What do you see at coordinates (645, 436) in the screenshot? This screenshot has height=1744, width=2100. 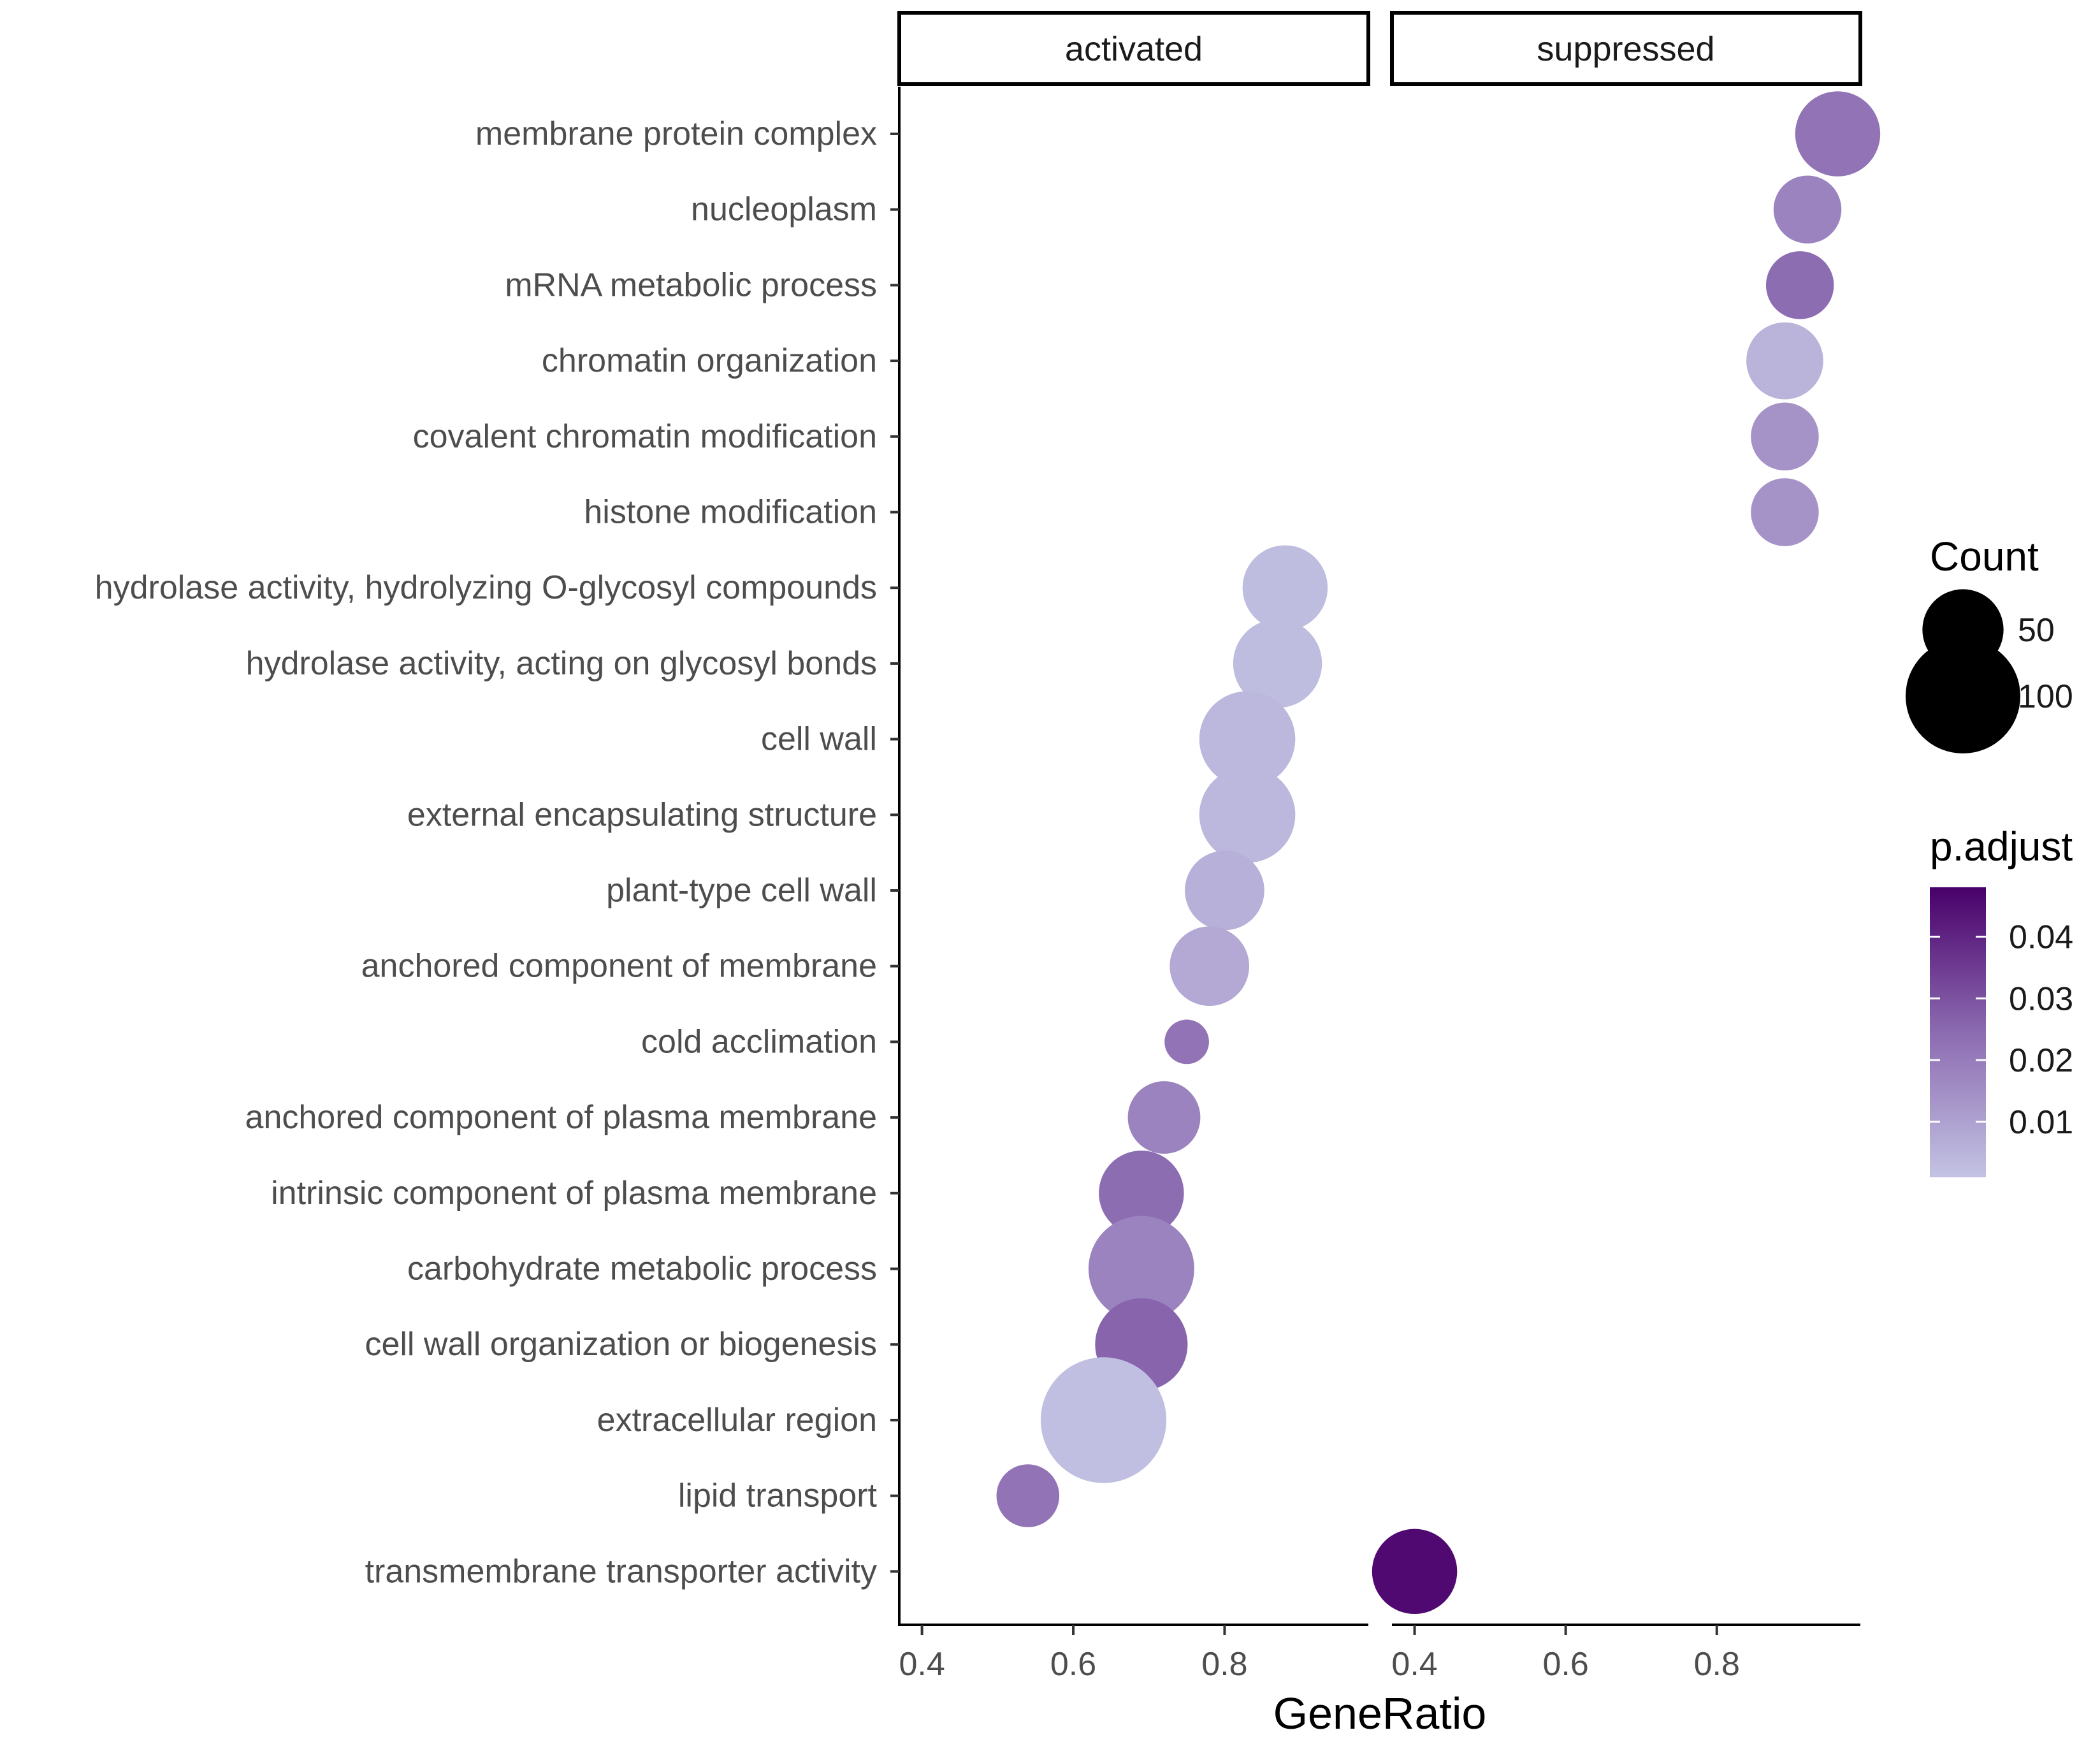 I see `y-tick-label: covalent chromatin modification` at bounding box center [645, 436].